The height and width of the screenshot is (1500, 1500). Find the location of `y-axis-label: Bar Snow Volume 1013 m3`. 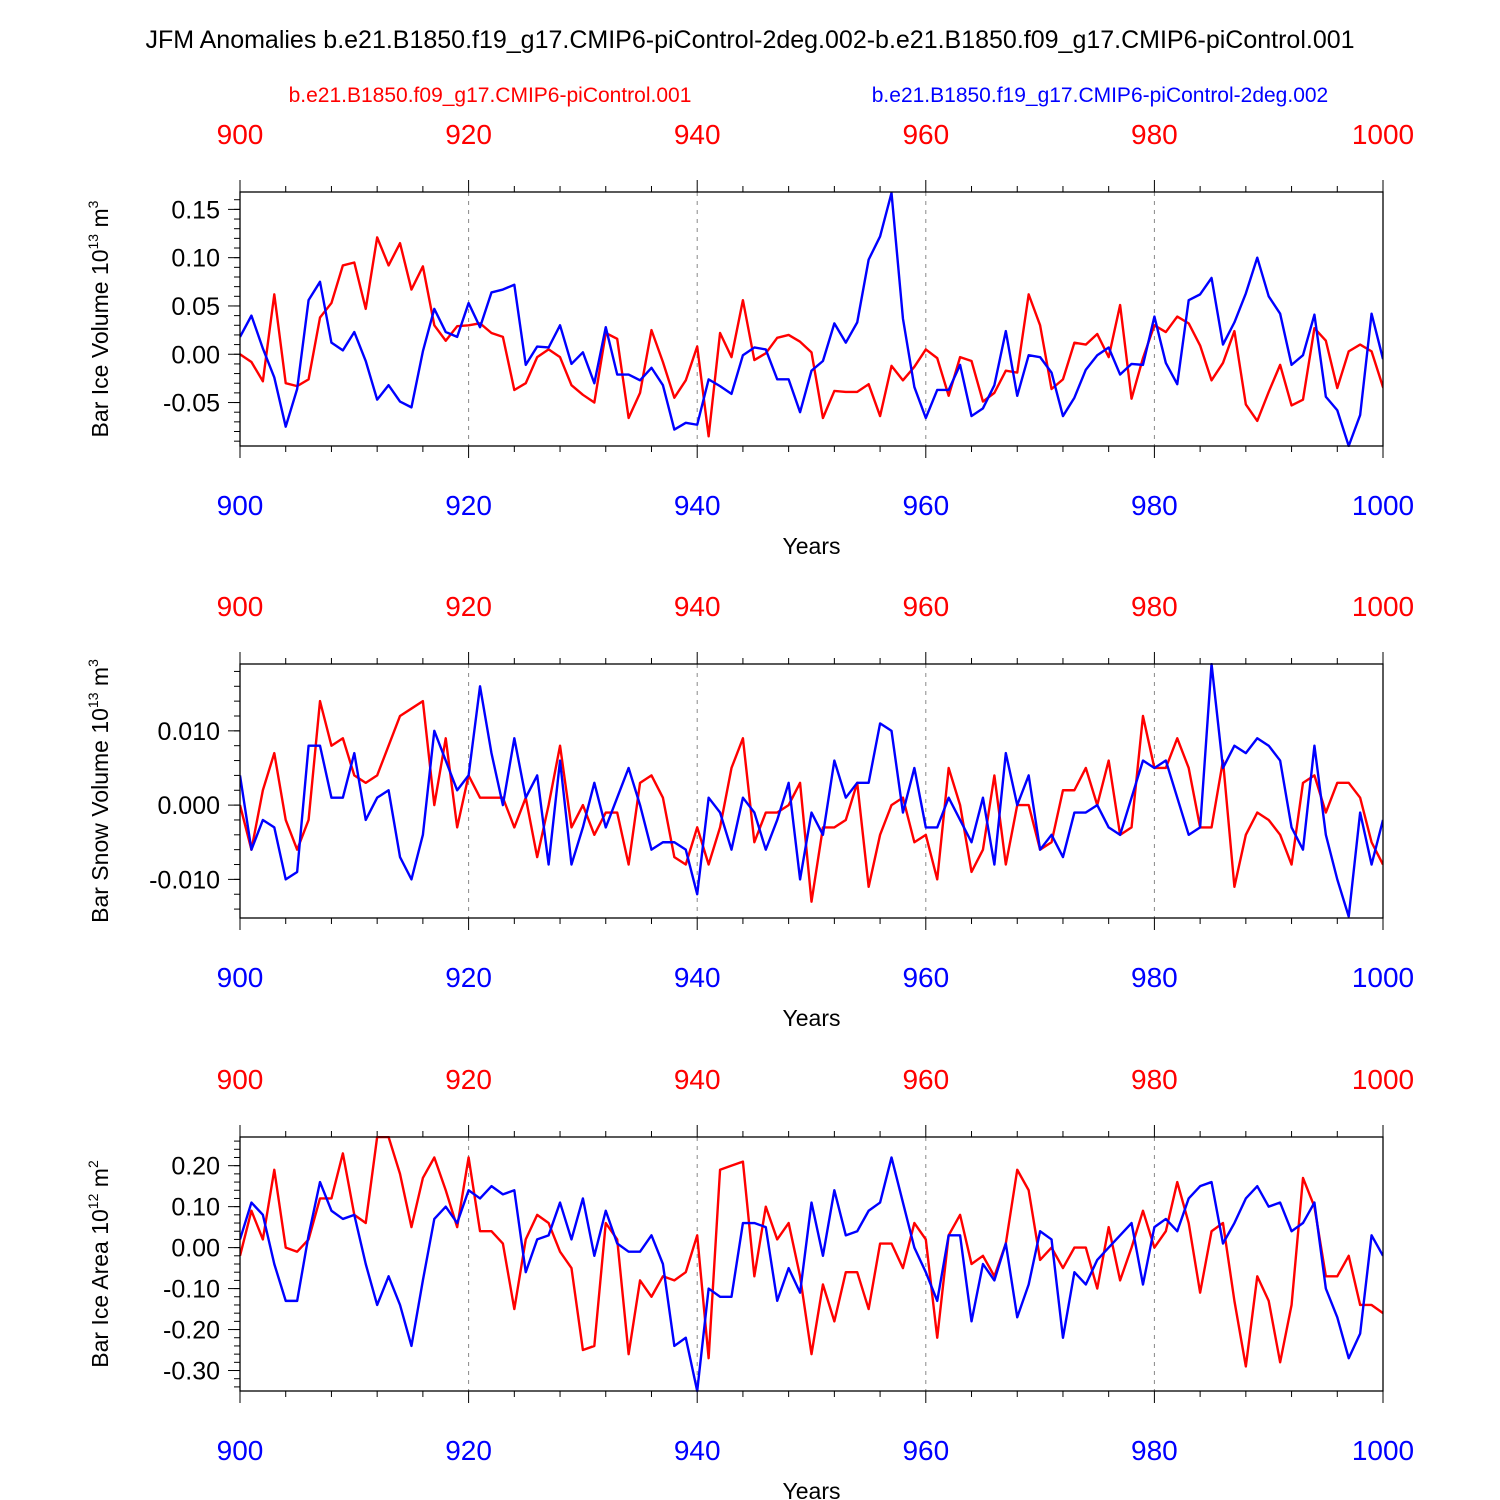

y-axis-label: Bar Snow Volume 1013 m3 is located at coordinates (95, 791).